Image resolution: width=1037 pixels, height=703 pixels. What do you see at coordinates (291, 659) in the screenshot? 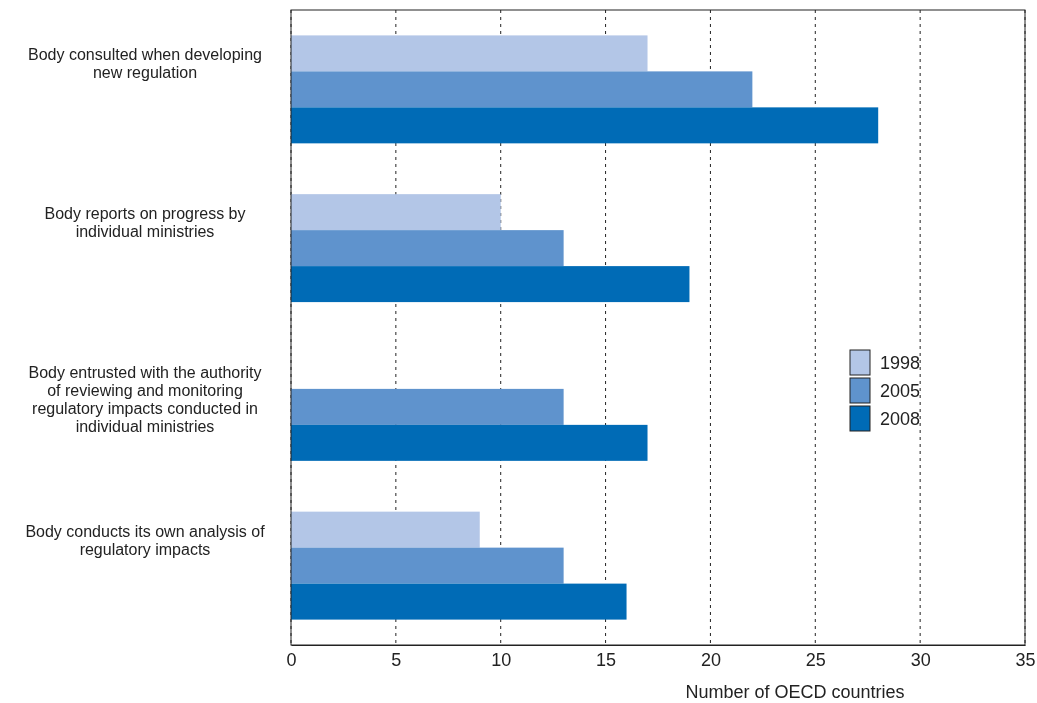
I see `x-tick-label: 0` at bounding box center [291, 659].